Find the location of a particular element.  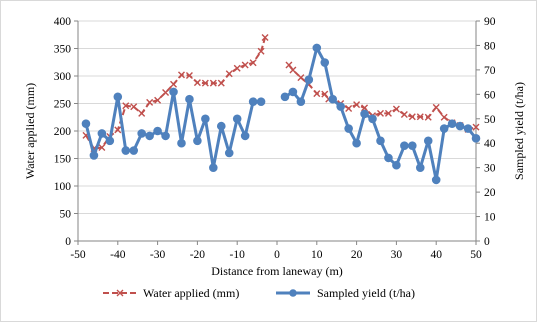

y2-tick-label: 20 is located at coordinates (490, 193).